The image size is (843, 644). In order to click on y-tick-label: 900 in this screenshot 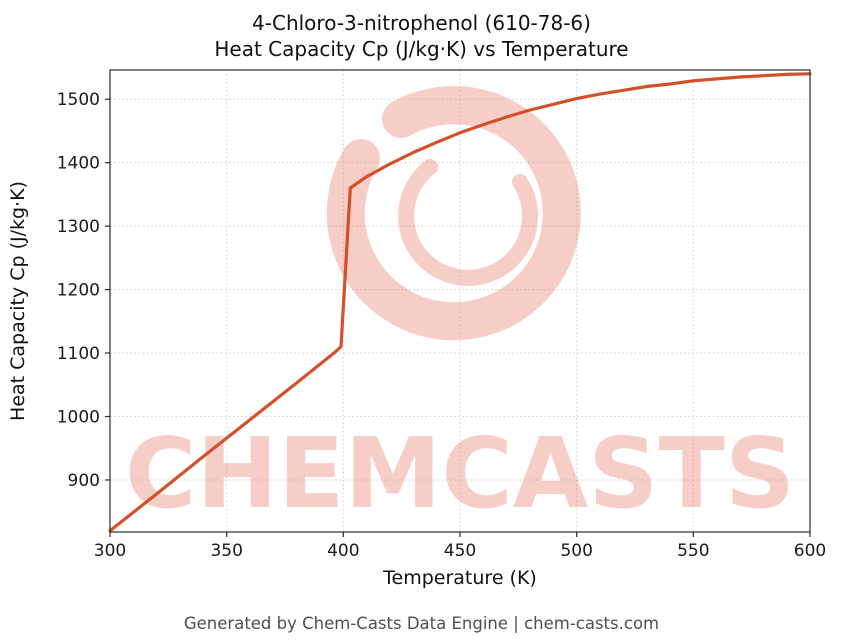, I will do `click(84, 481)`.